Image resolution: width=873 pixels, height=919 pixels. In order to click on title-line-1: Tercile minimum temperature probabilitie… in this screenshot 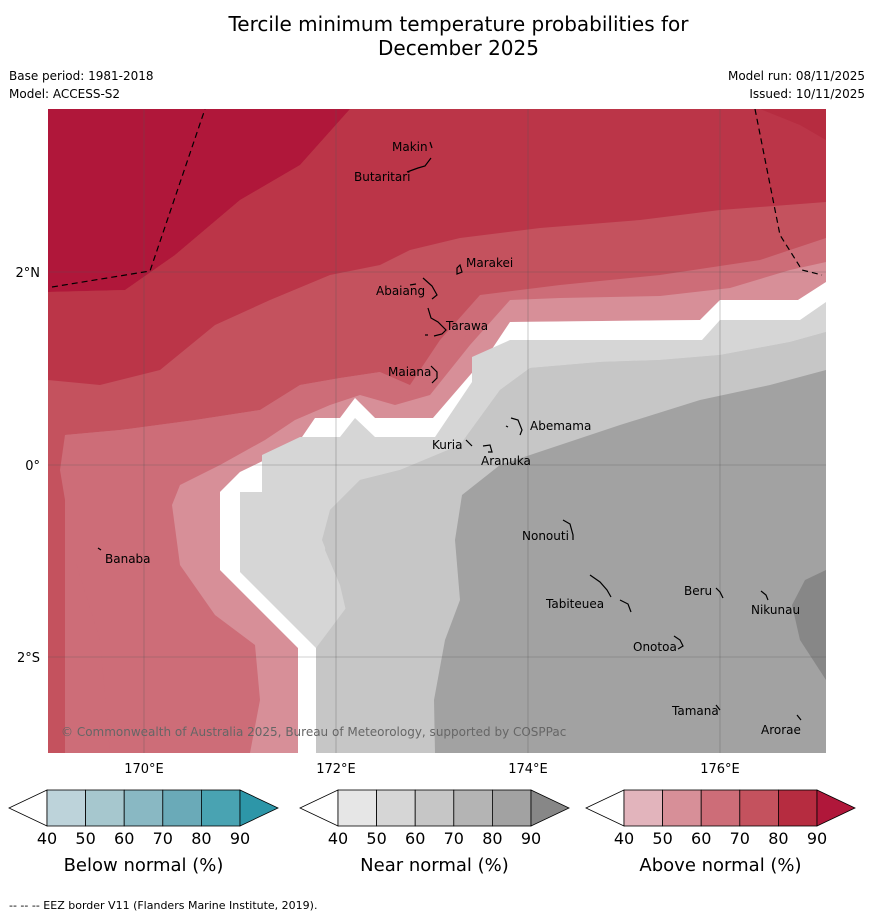, I will do `click(458, 24)`.